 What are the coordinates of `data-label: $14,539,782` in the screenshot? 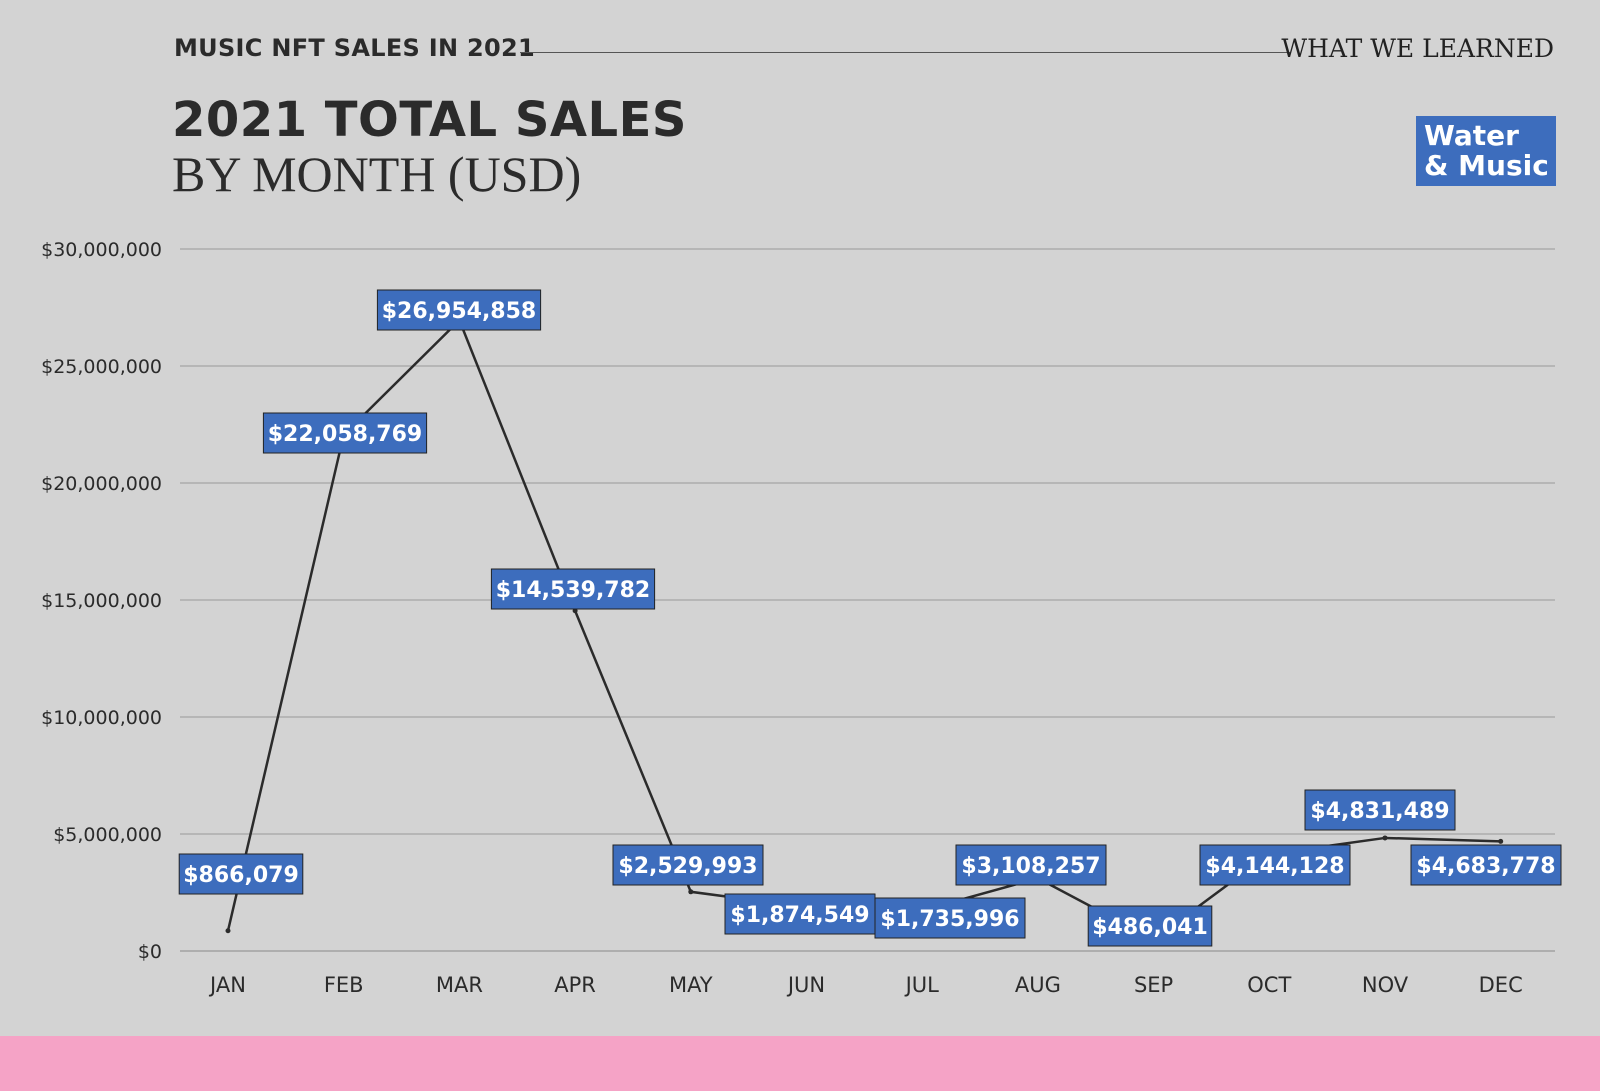 It's located at (573, 590).